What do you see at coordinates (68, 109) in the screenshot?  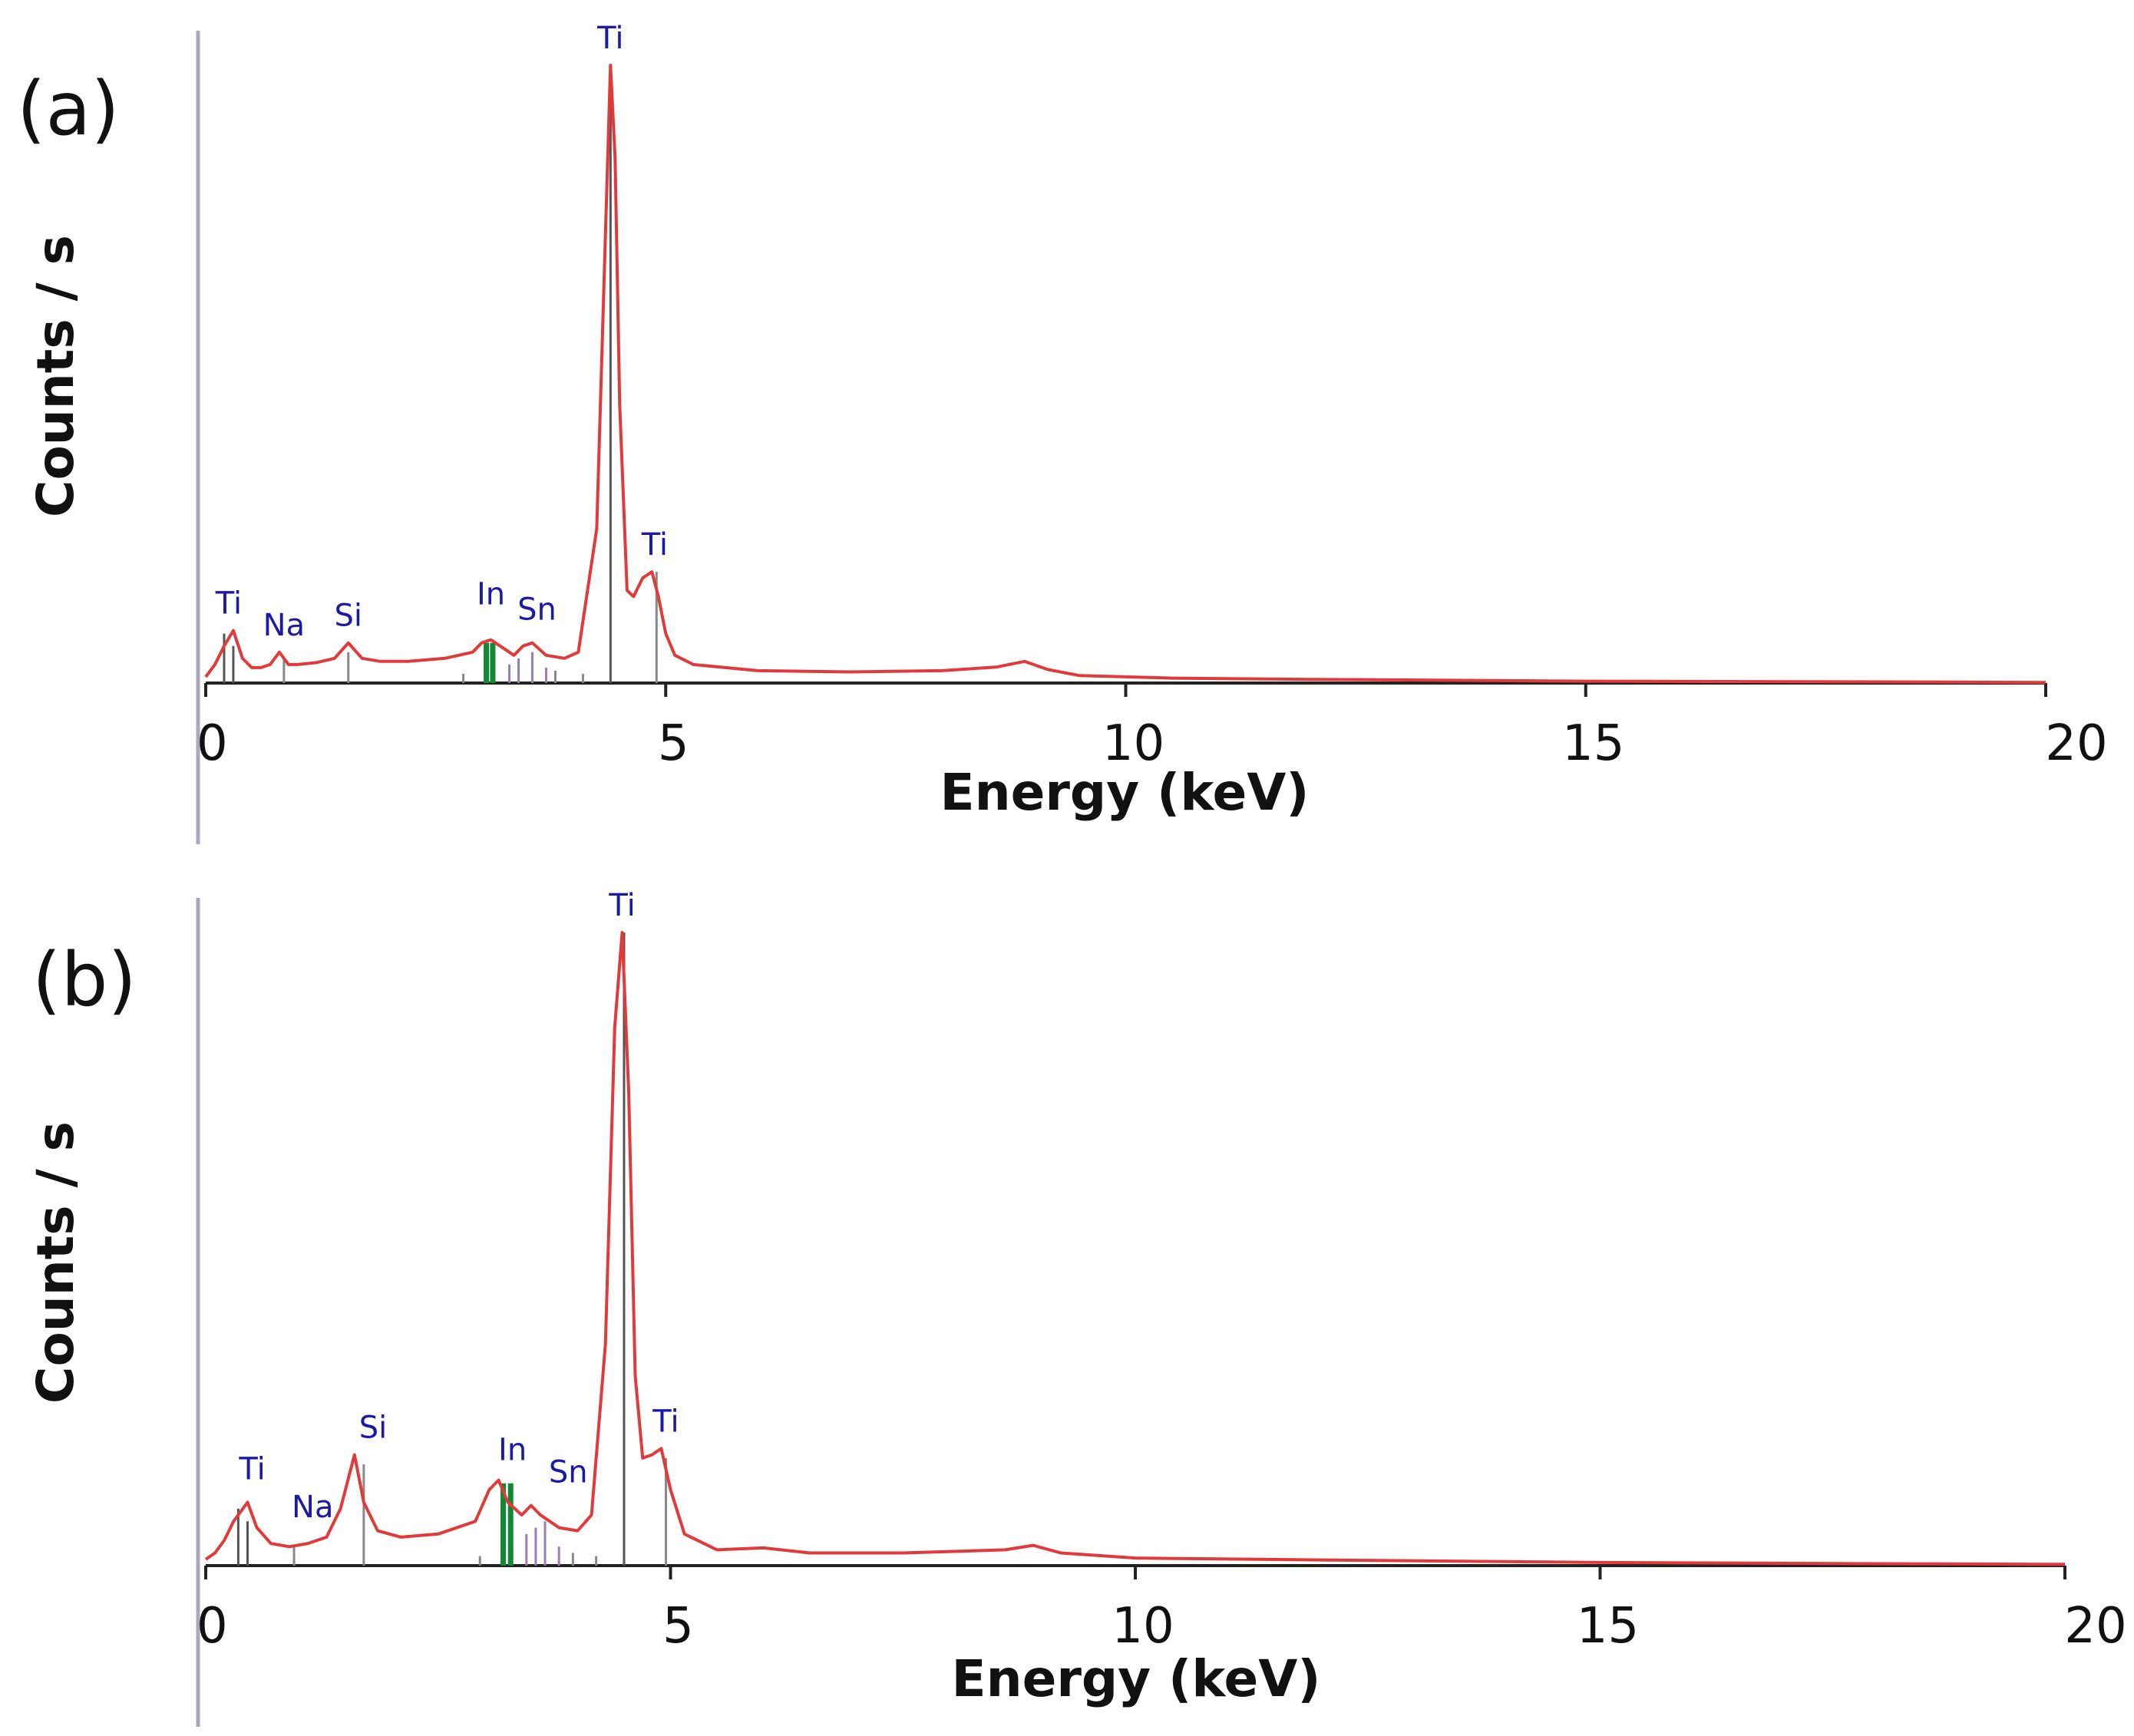 I see `panel-label: (a)` at bounding box center [68, 109].